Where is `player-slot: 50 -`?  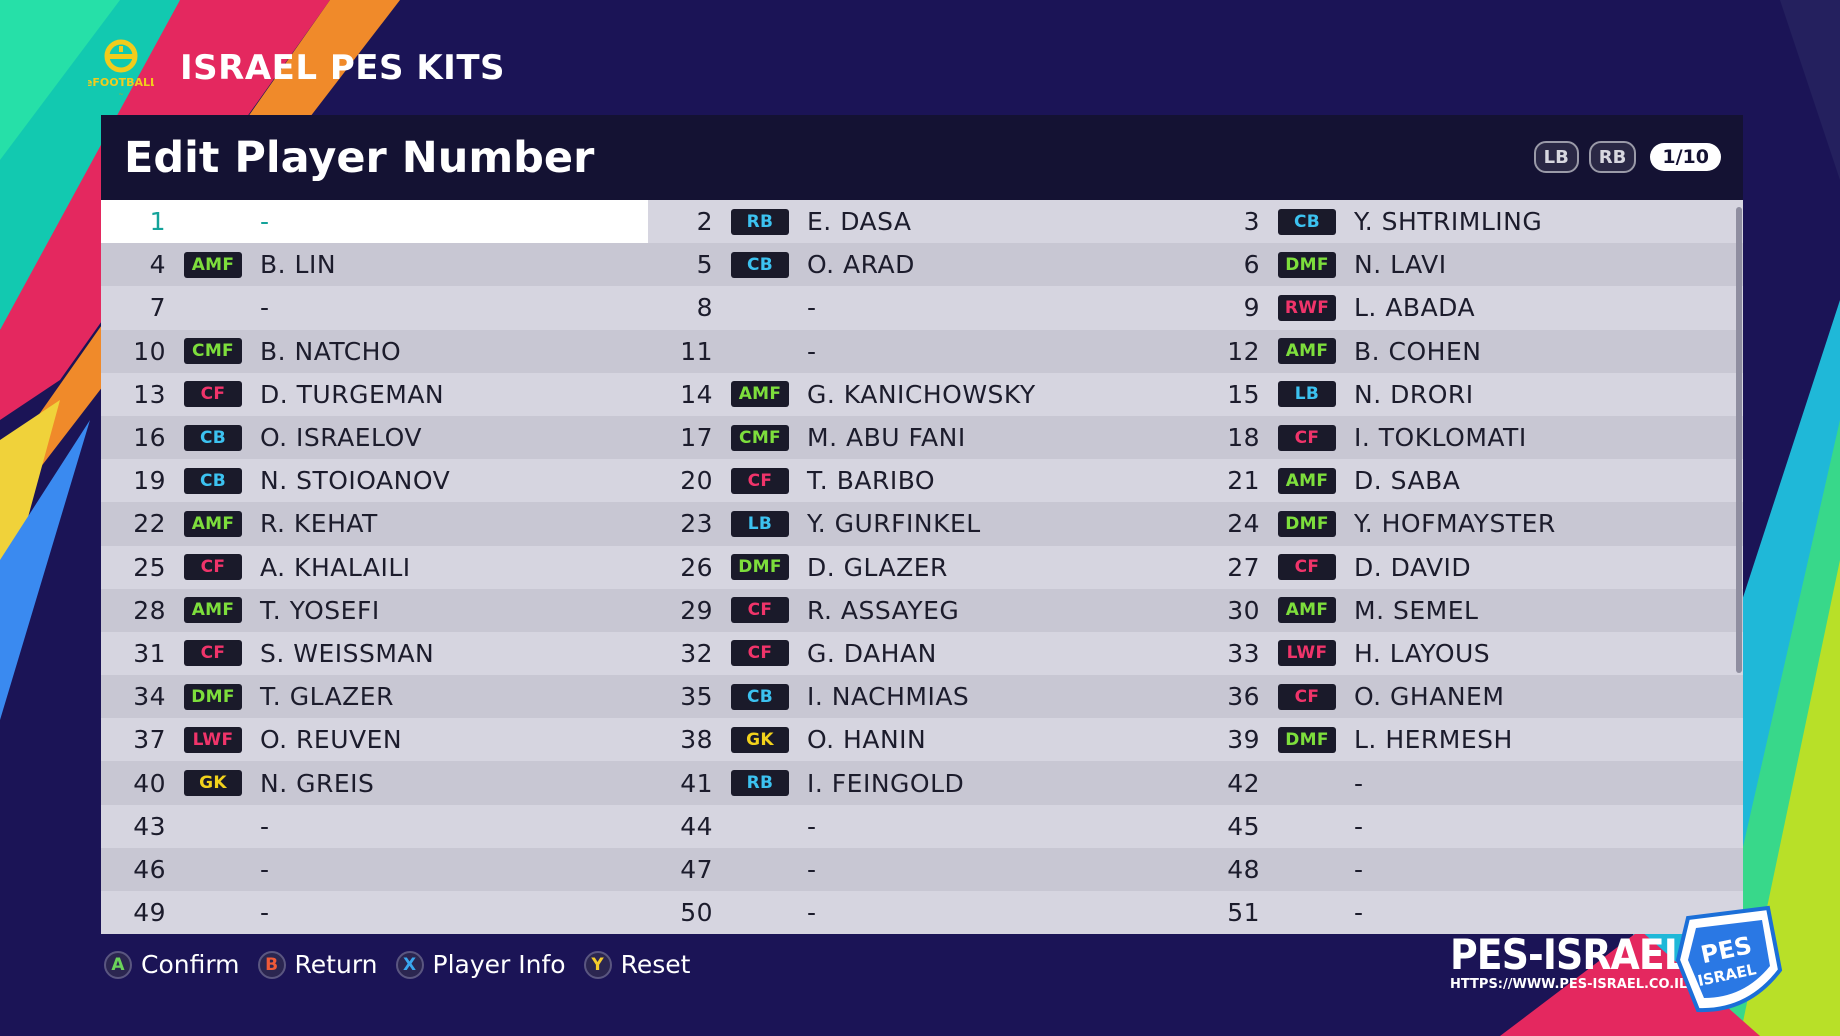
player-slot: 50 - is located at coordinates (921, 913).